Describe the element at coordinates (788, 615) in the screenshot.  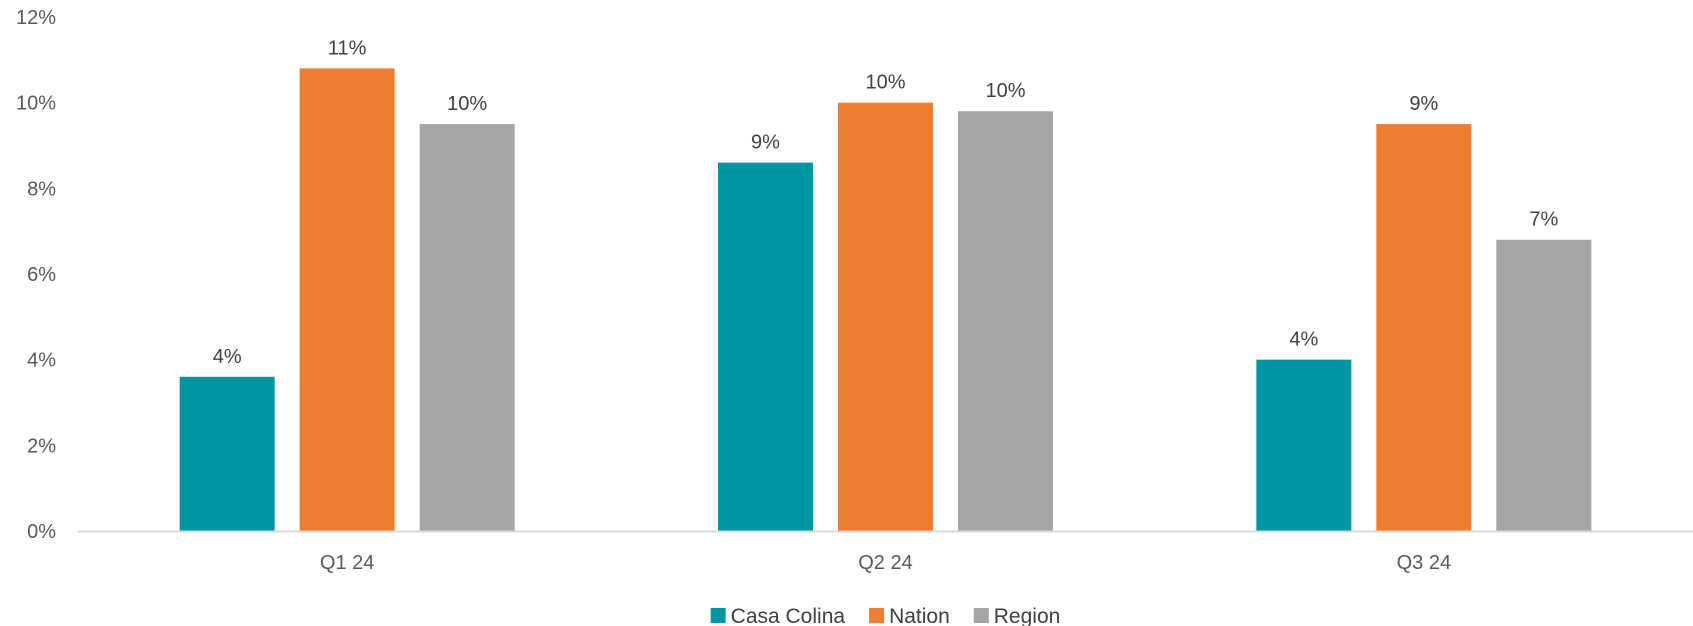
I see `legend-label: Casa Colina` at that location.